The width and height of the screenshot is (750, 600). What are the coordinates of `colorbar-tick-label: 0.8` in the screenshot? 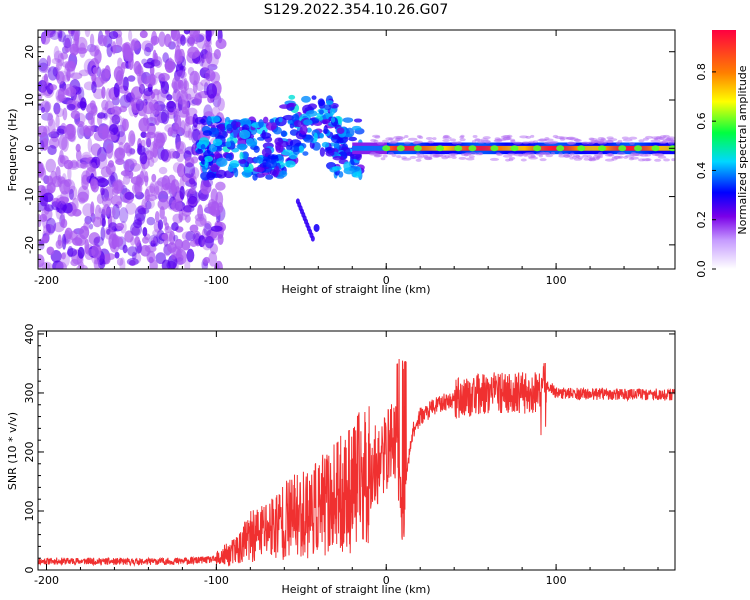 It's located at (701, 72).